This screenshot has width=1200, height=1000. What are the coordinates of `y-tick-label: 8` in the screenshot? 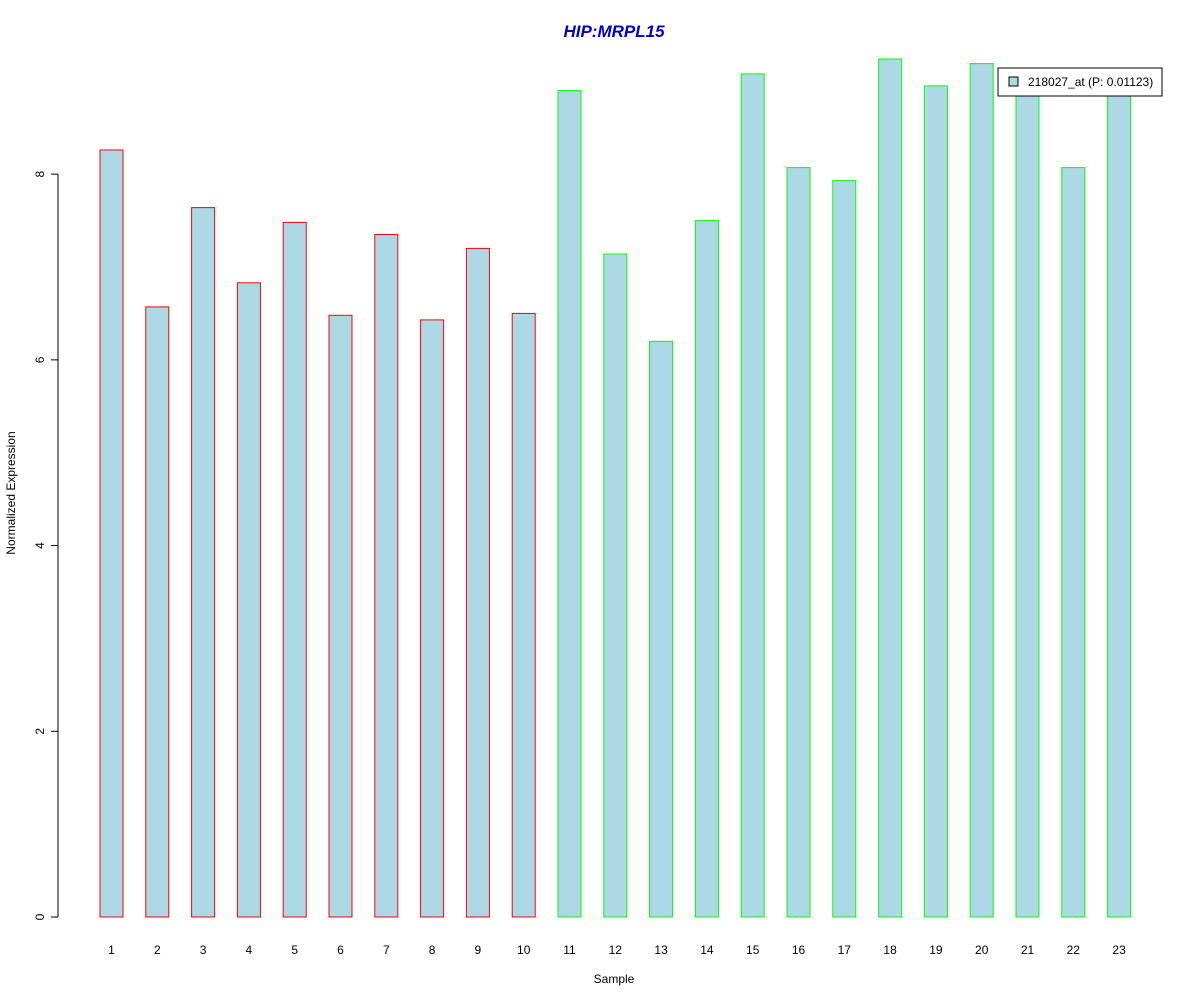 It's located at (40, 173).